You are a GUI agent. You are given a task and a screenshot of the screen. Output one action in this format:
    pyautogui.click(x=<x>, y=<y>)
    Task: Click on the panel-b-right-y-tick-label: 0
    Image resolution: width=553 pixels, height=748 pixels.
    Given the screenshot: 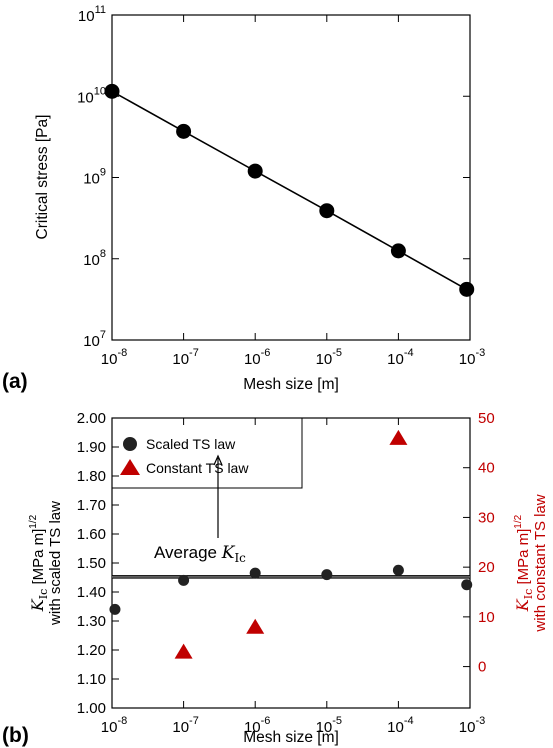 What is the action you would take?
    pyautogui.click(x=482, y=667)
    